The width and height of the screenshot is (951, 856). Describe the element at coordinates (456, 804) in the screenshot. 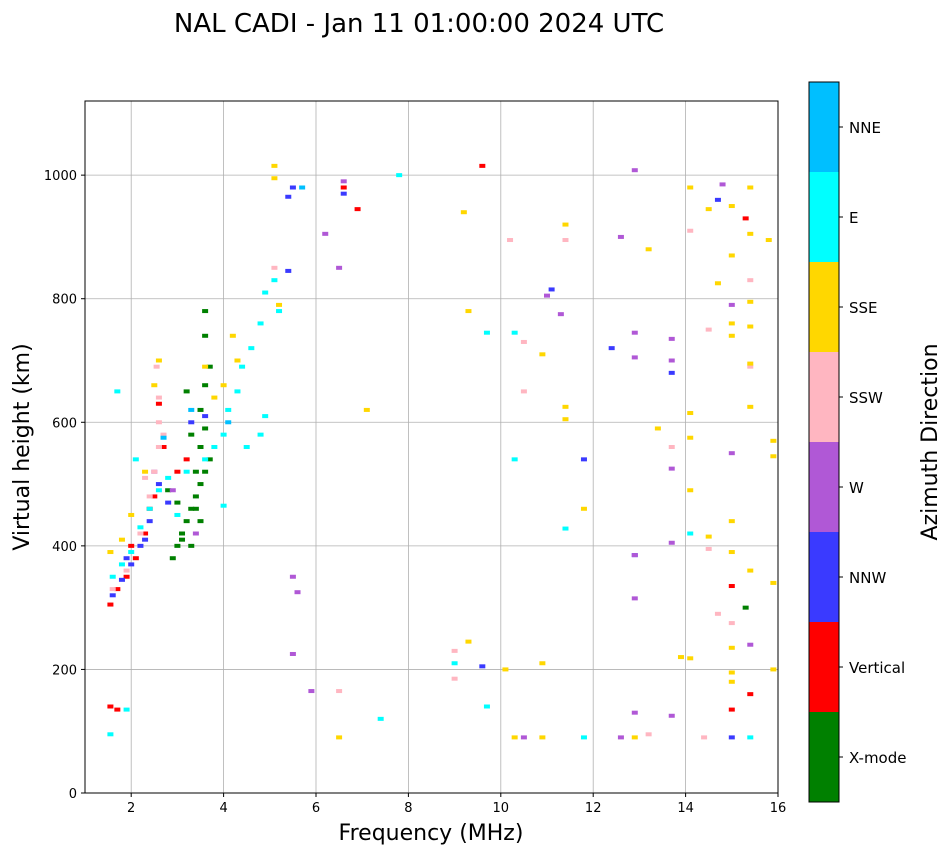

I see `x-axis-ticks: 2 4 6 8 10 12 14 16` at that location.